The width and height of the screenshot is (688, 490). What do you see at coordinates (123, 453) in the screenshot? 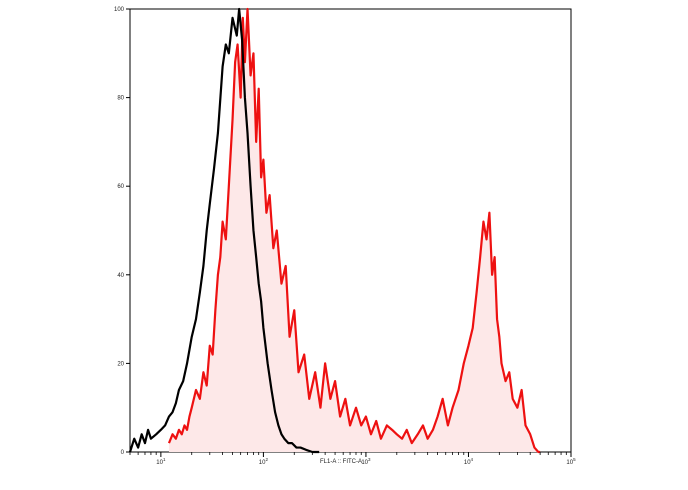
I see `y-tick-label: 0` at bounding box center [123, 453].